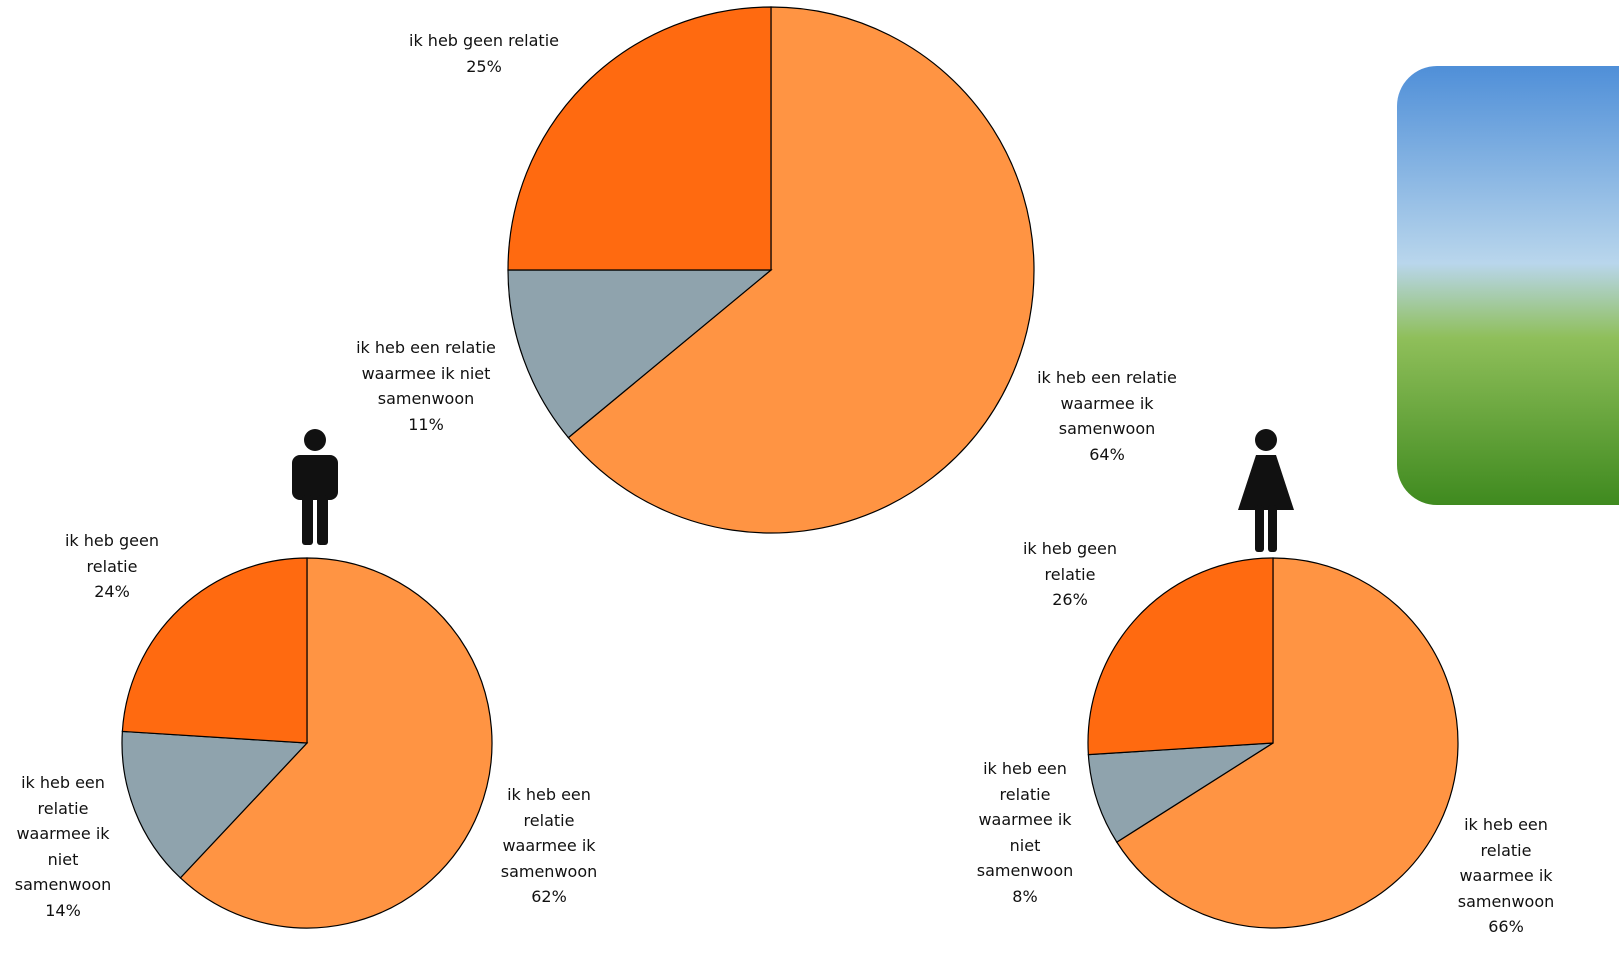  I want to click on value-label: 26%, so click(1070, 599).